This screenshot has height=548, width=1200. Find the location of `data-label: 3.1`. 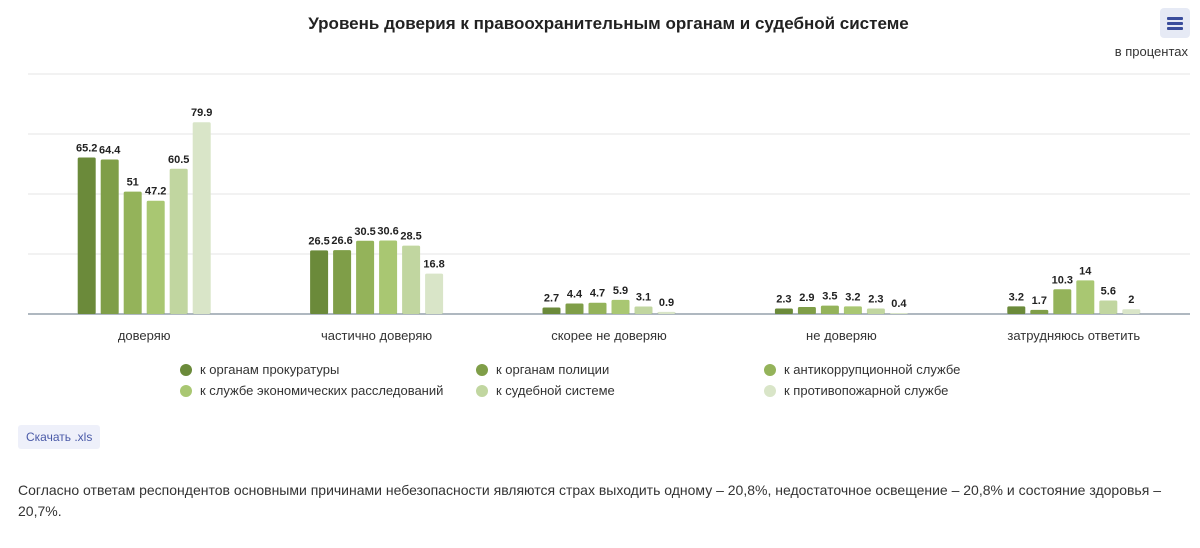

data-label: 3.1 is located at coordinates (643, 298).